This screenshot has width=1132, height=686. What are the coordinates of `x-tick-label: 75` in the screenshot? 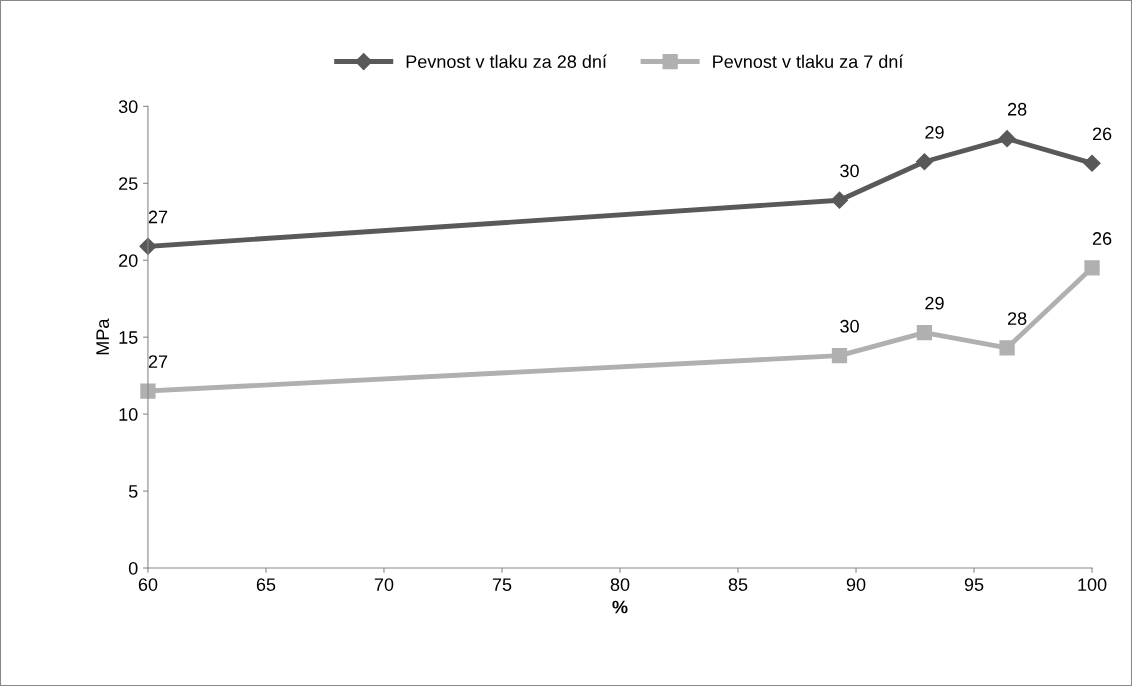 It's located at (502, 584).